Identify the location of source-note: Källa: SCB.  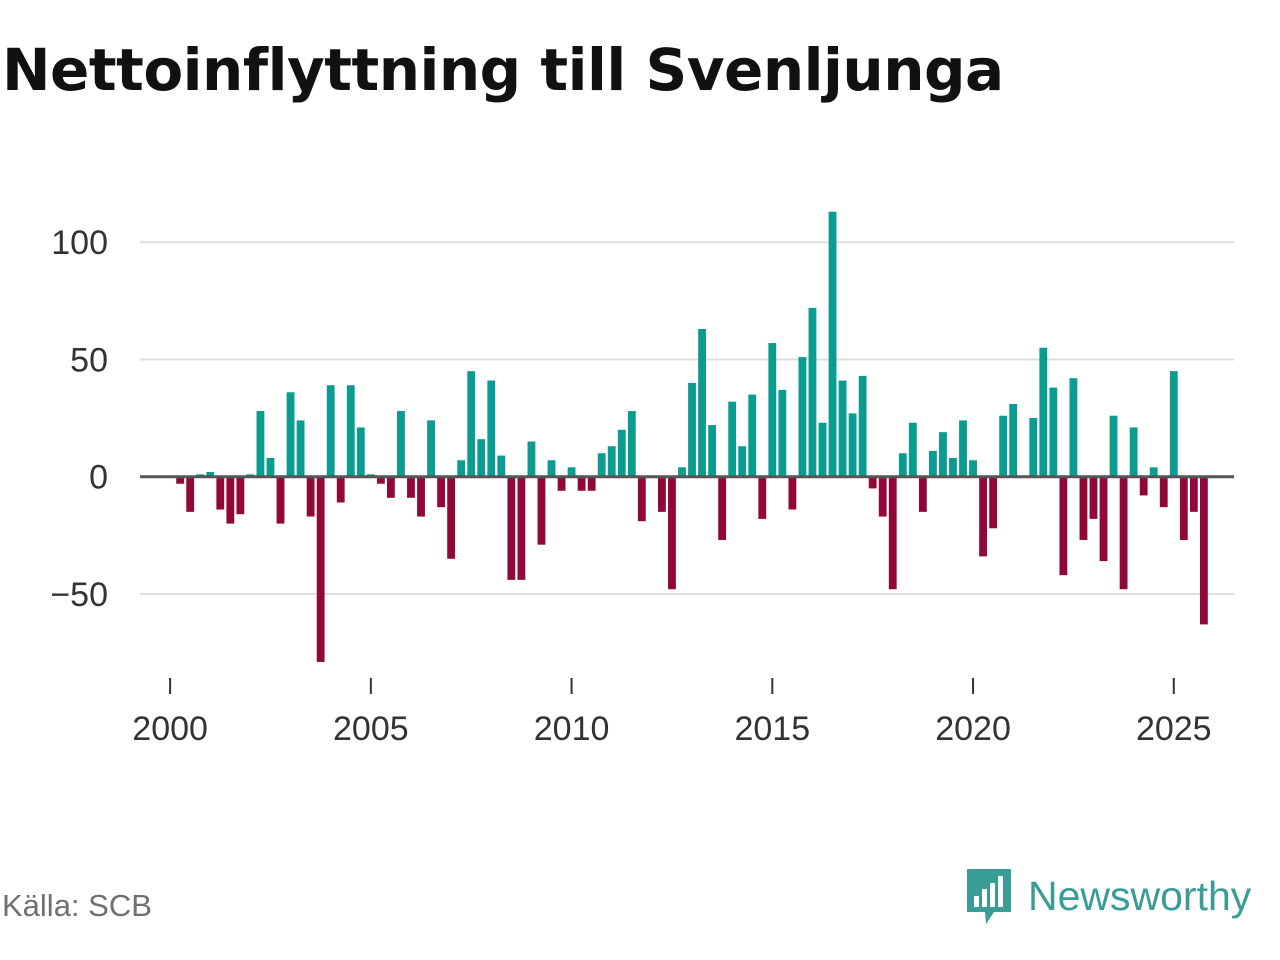
(77, 905).